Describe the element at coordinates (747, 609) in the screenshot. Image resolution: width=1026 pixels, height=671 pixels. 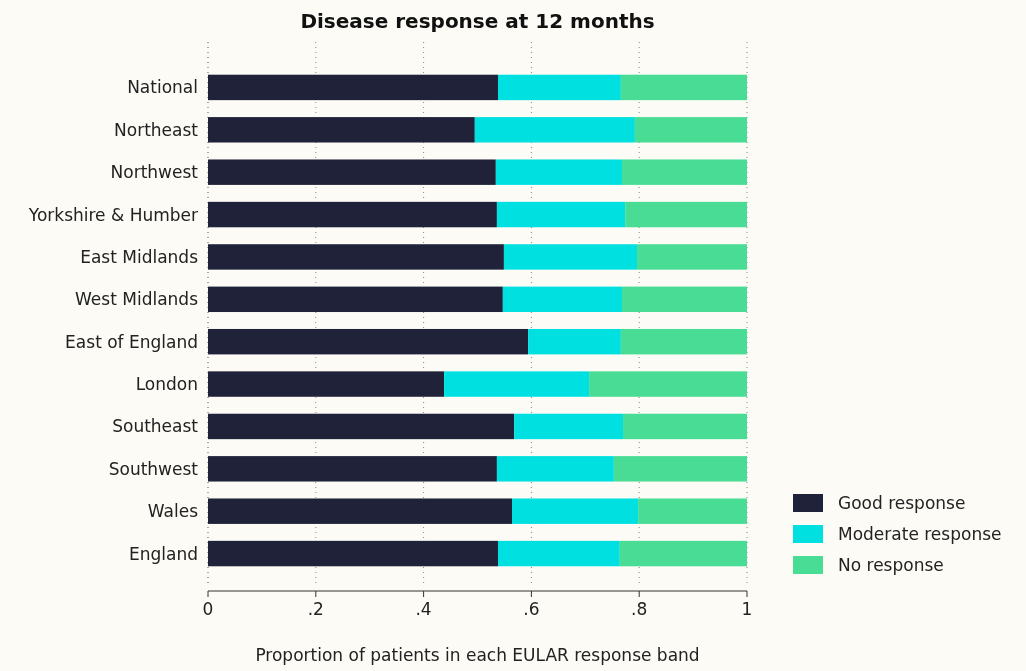
I see `x-tick-label: 1` at that location.